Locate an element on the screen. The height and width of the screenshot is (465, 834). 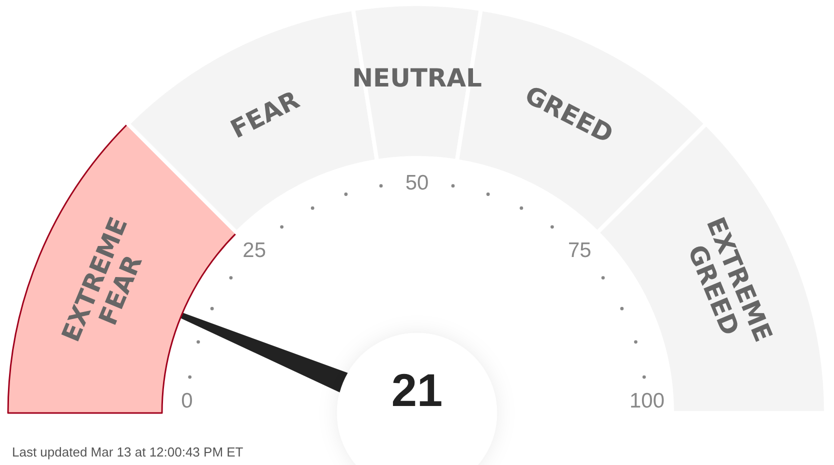
text: 100 is located at coordinates (647, 401).